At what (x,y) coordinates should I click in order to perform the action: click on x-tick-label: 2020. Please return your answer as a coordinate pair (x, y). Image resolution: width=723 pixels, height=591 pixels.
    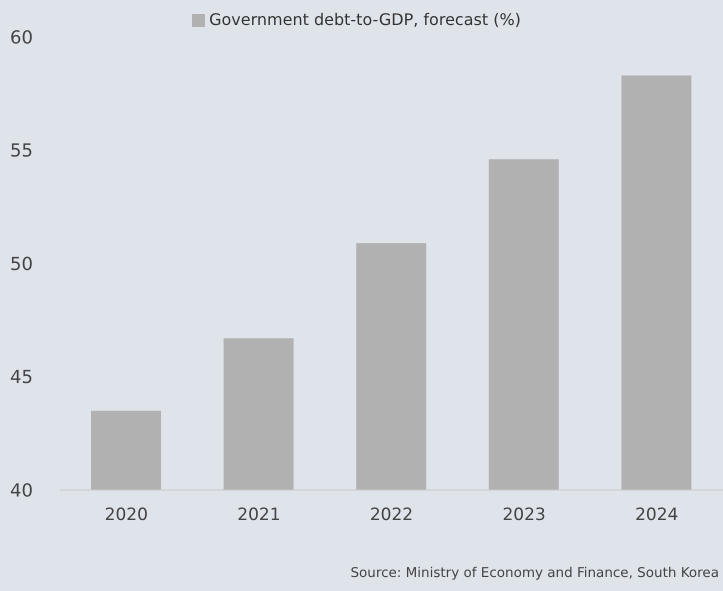
    Looking at the image, I should click on (126, 515).